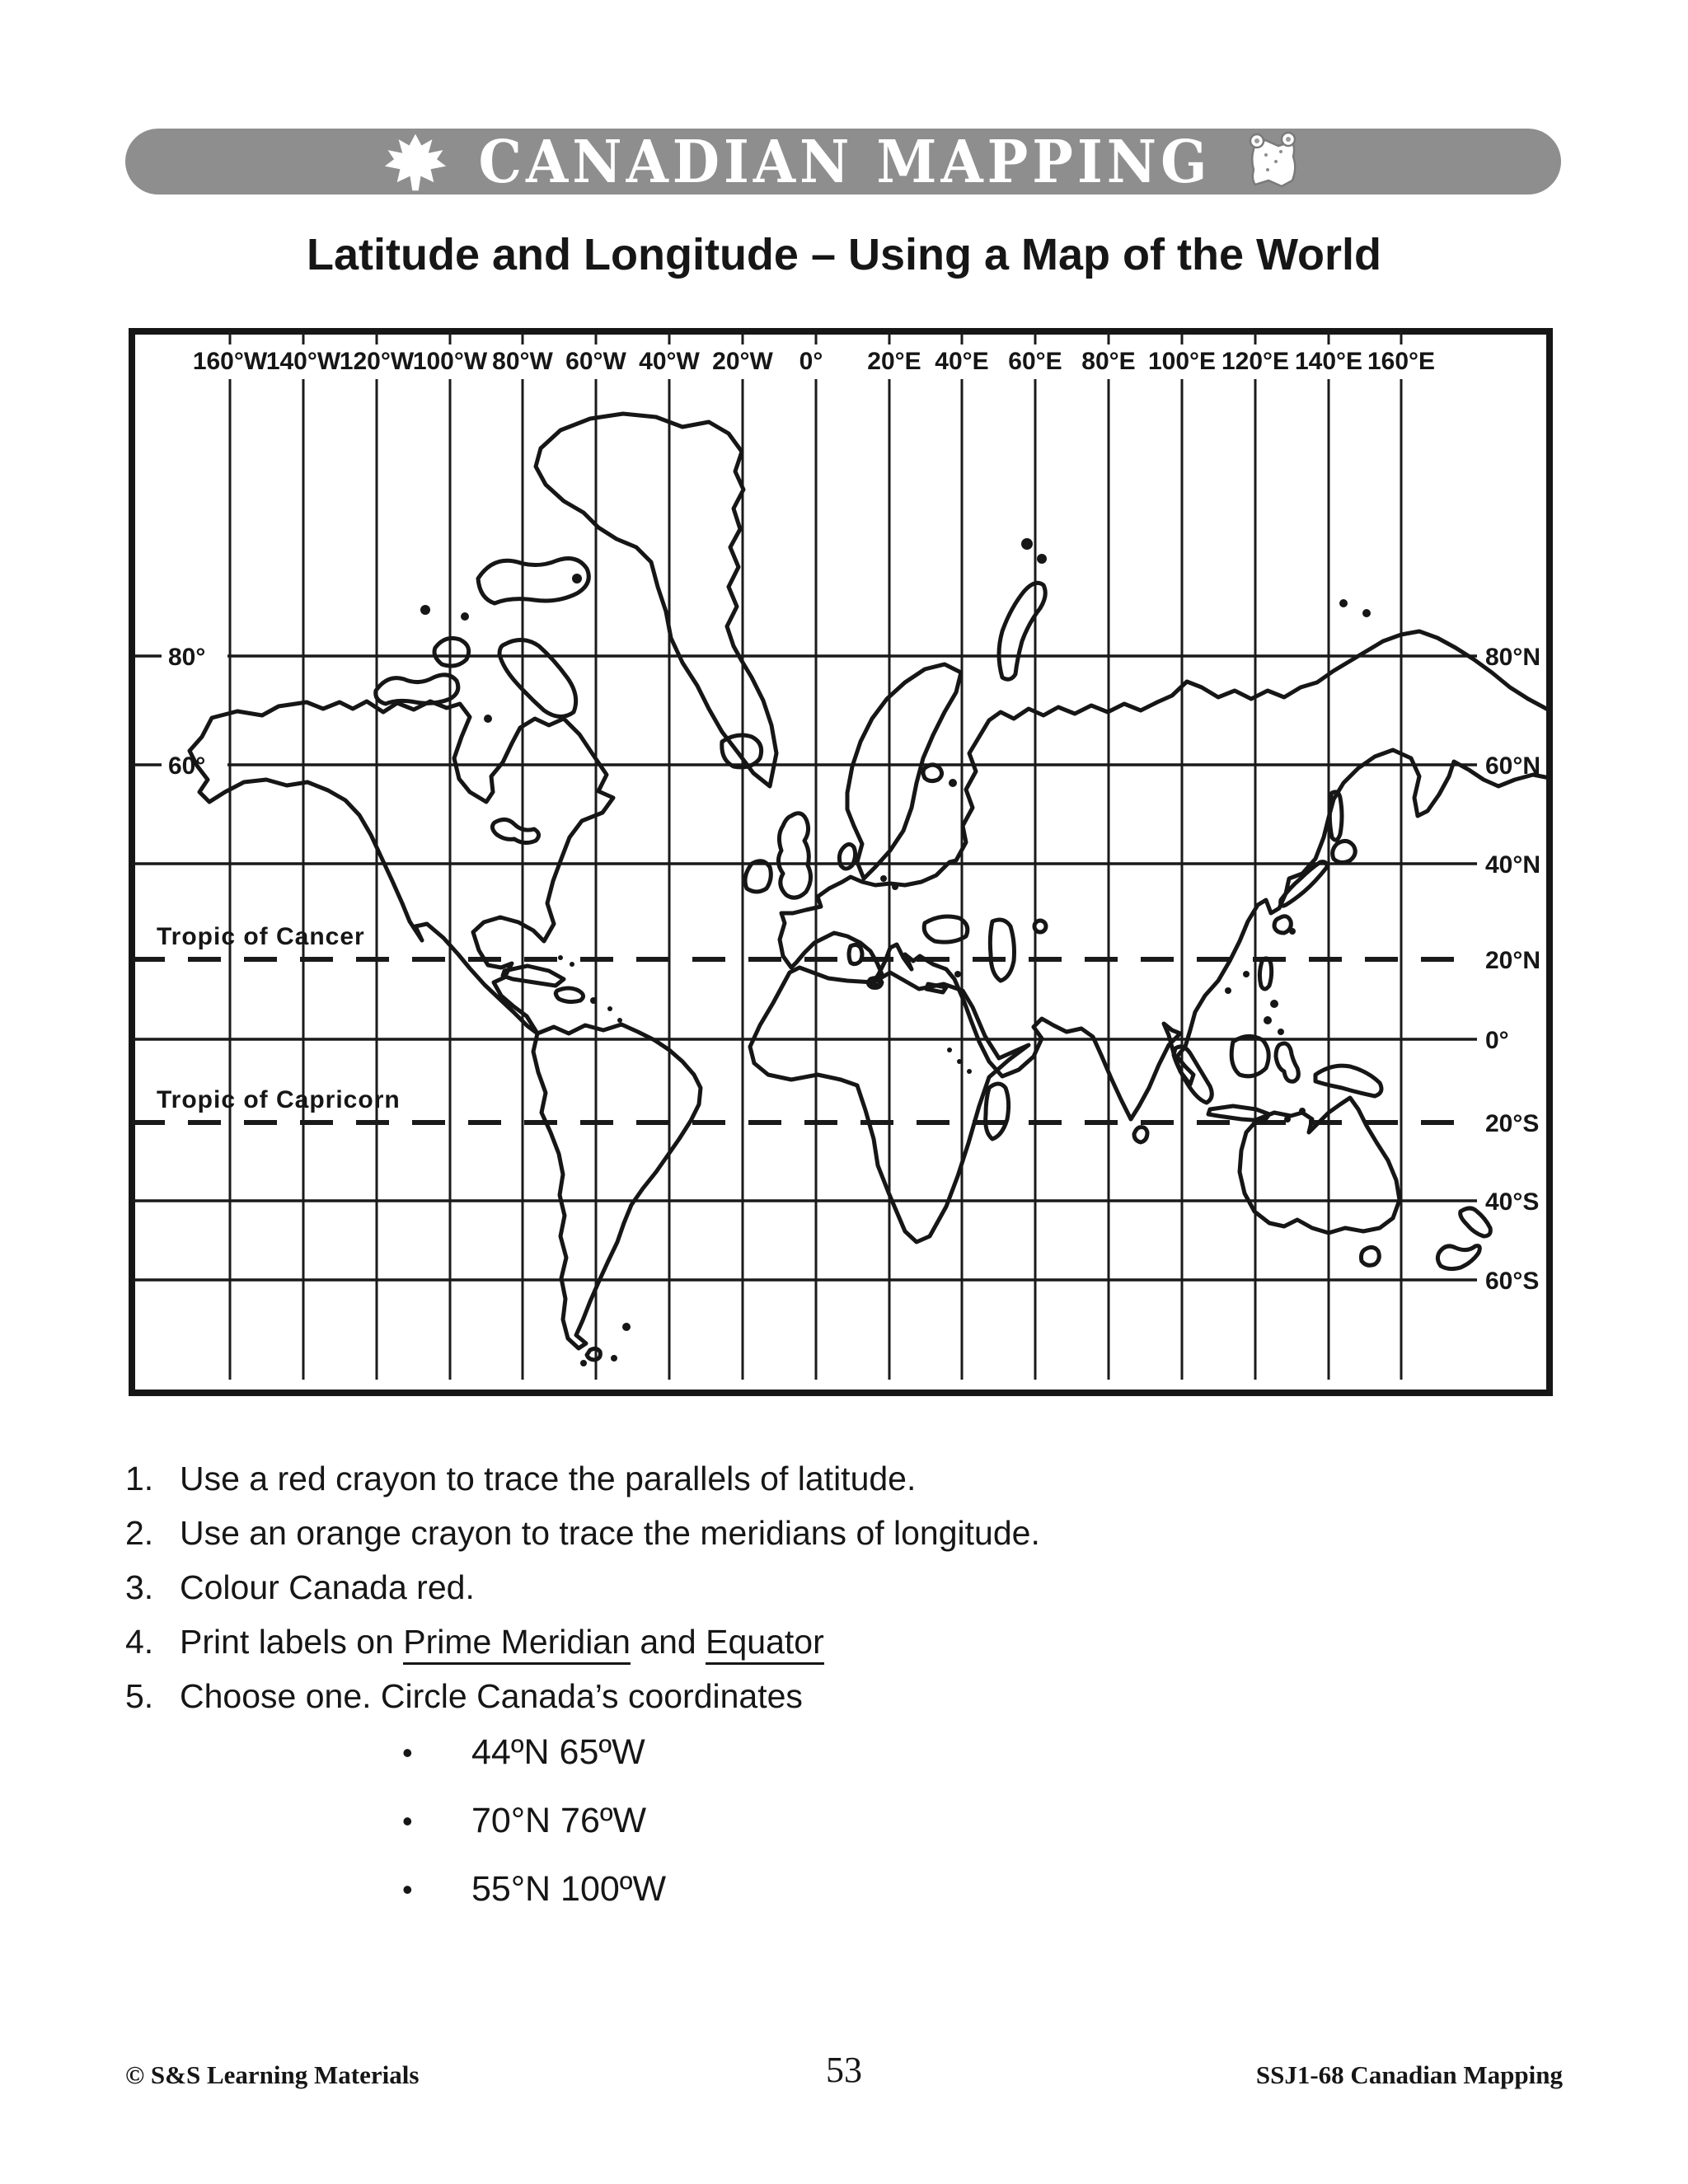 This screenshot has width=1688, height=2184. I want to click on tropic-of-cancer-label: Tropic of Cancer, so click(261, 936).